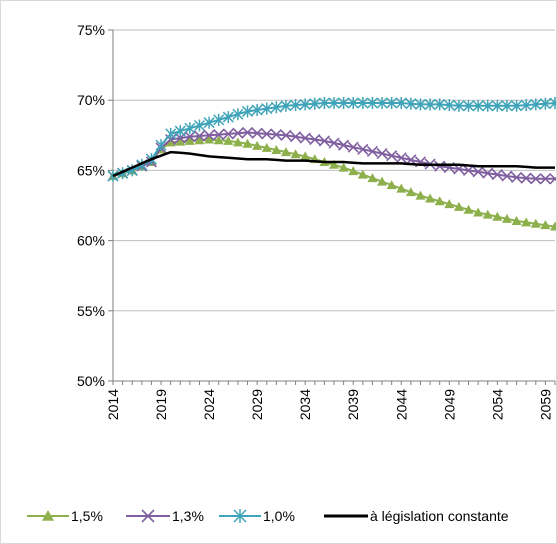 The height and width of the screenshot is (544, 557). Describe the element at coordinates (545, 404) in the screenshot. I see `x-tick-label: 2059` at that location.